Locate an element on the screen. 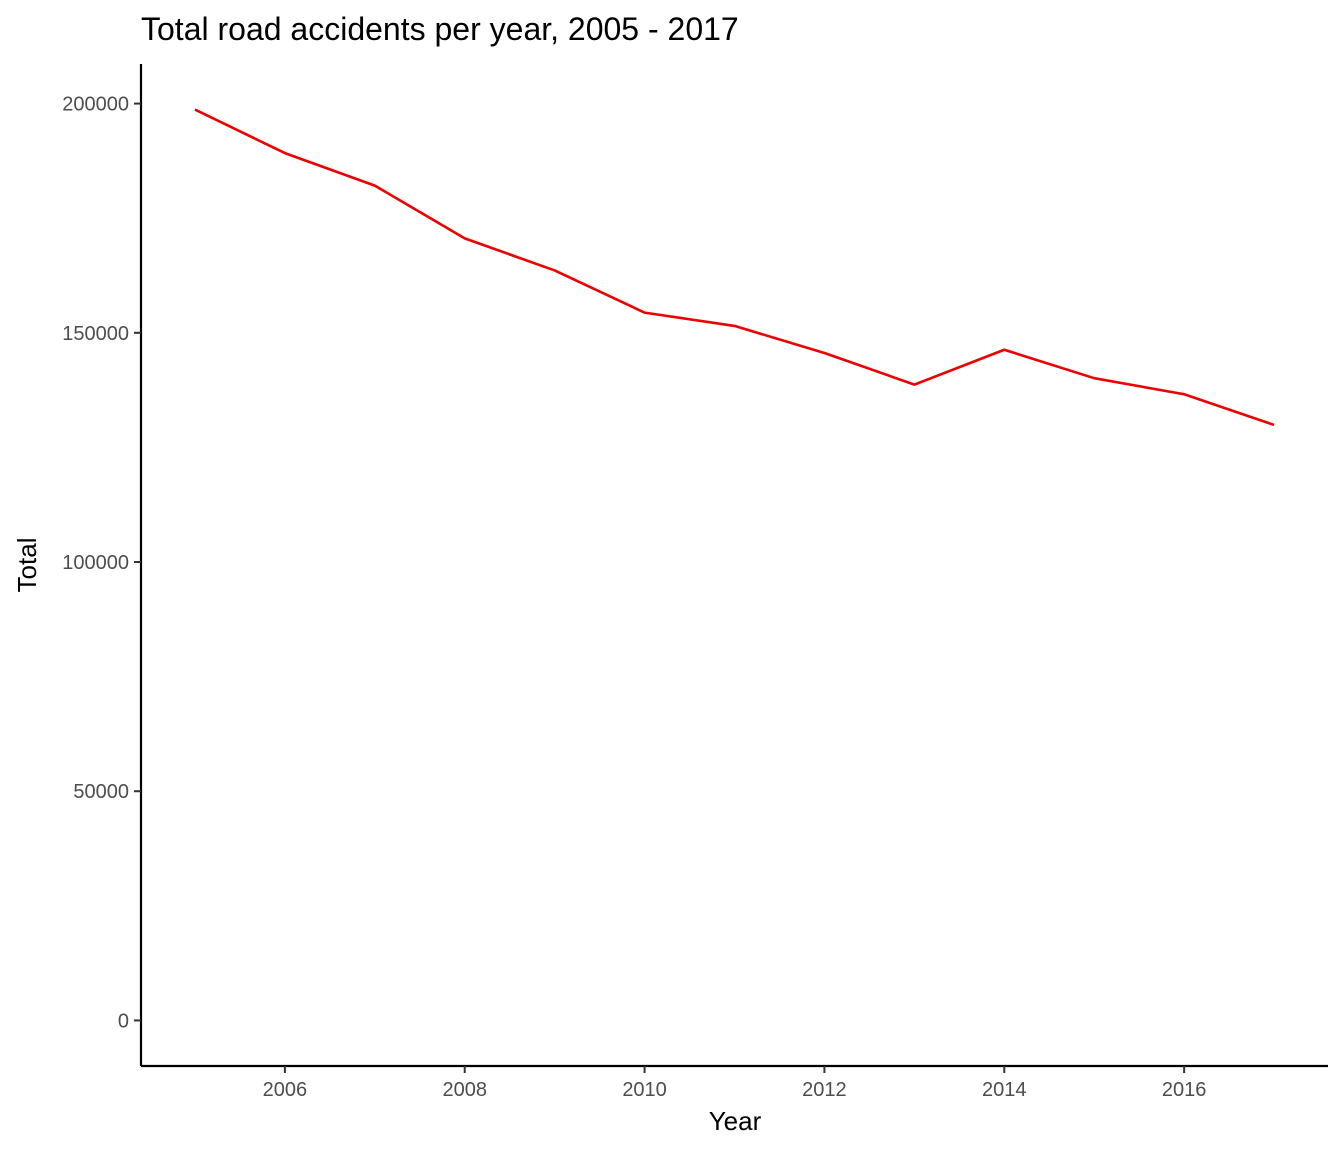  y-ticks: 0 50000 100000 150000 200000 is located at coordinates (101, 563).